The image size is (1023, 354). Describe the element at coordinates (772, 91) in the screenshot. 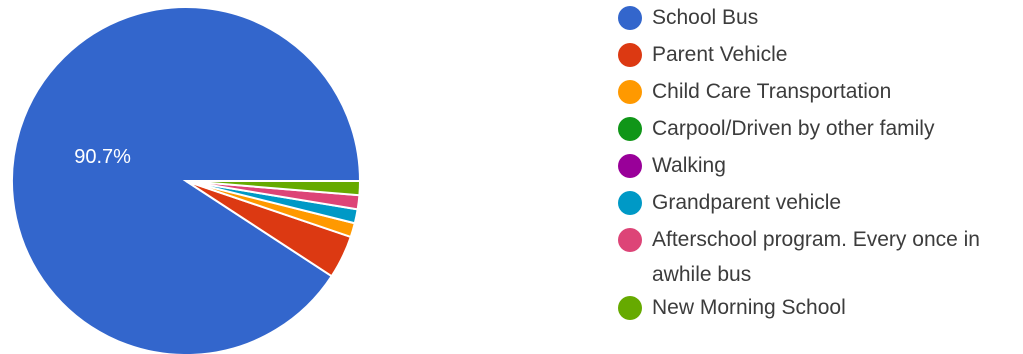

I see `legend-label: Child Care Transportation` at that location.